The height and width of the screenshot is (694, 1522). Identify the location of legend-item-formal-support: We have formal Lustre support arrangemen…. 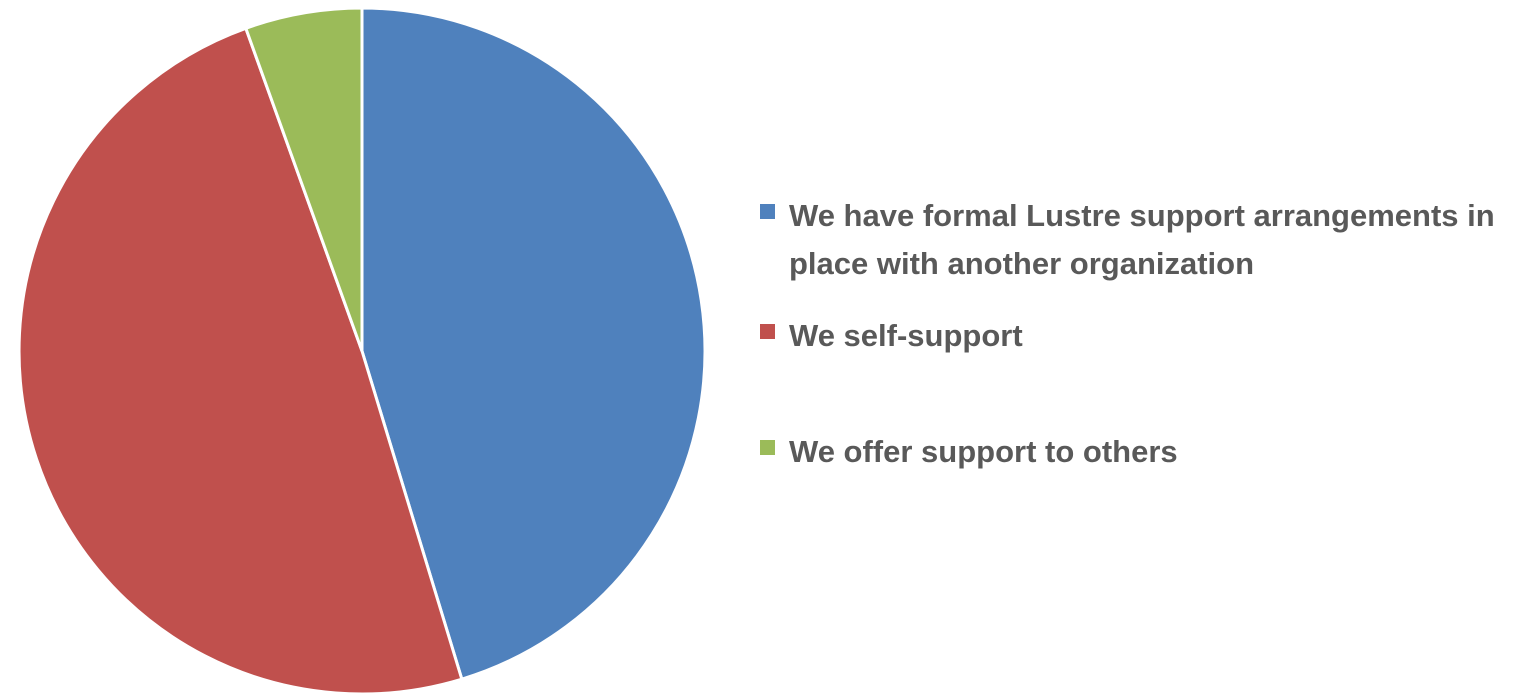
(1132, 240).